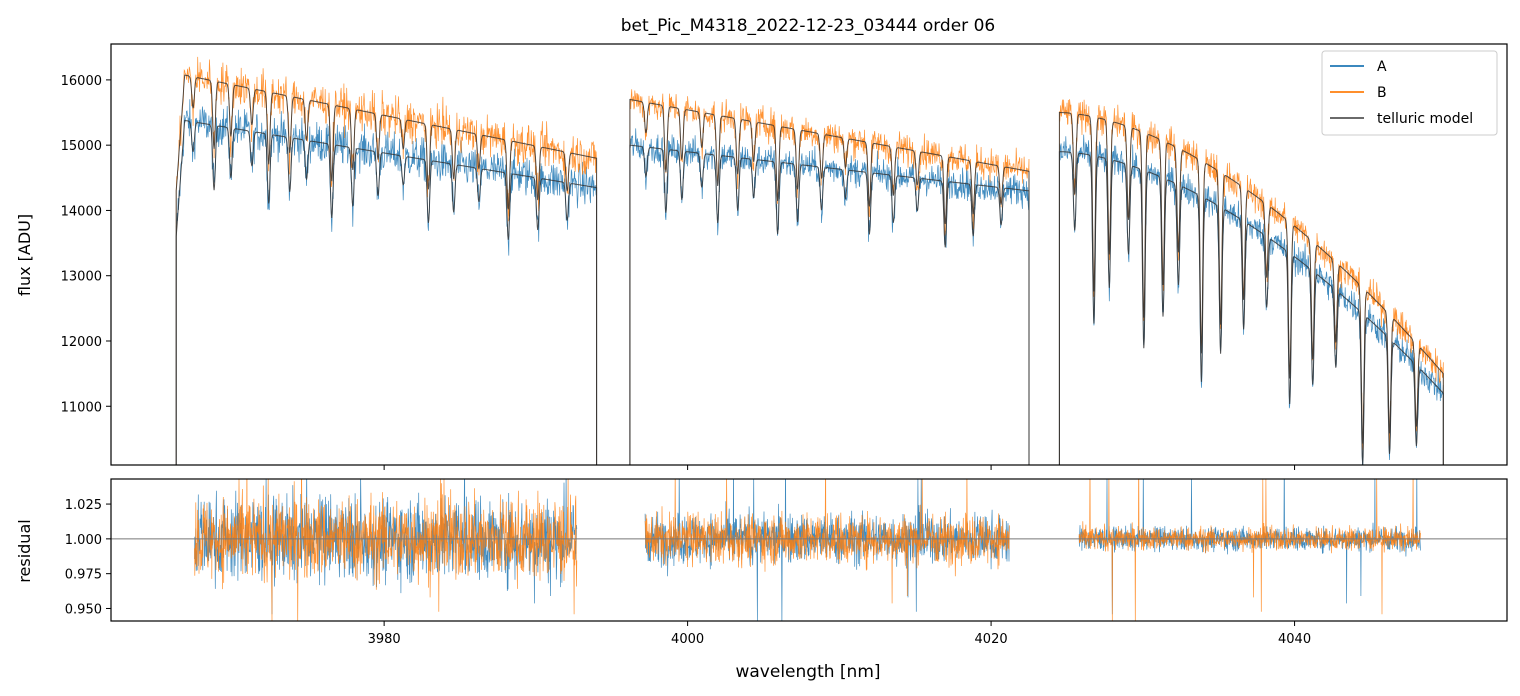 This screenshot has height=696, width=1520. I want to click on chart-title: bet_Pic_M4318_2022-12-23_03444 order 06, so click(808, 26).